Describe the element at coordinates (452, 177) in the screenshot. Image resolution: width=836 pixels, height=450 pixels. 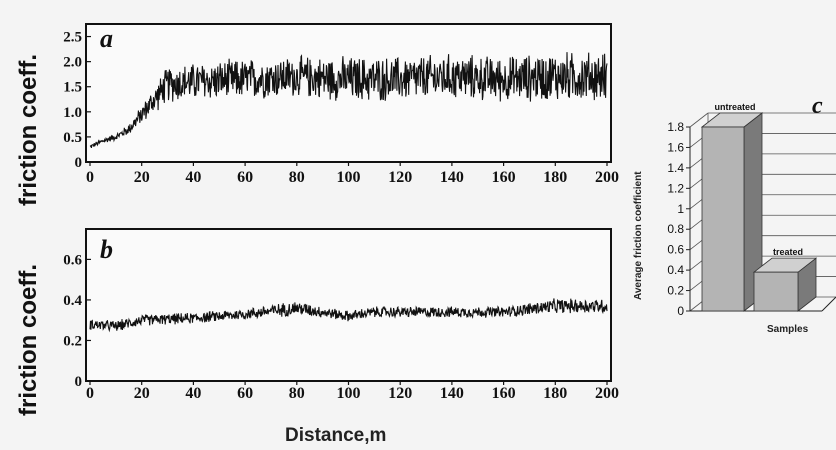
I see `chart-a-x-tick-label: 140` at that location.